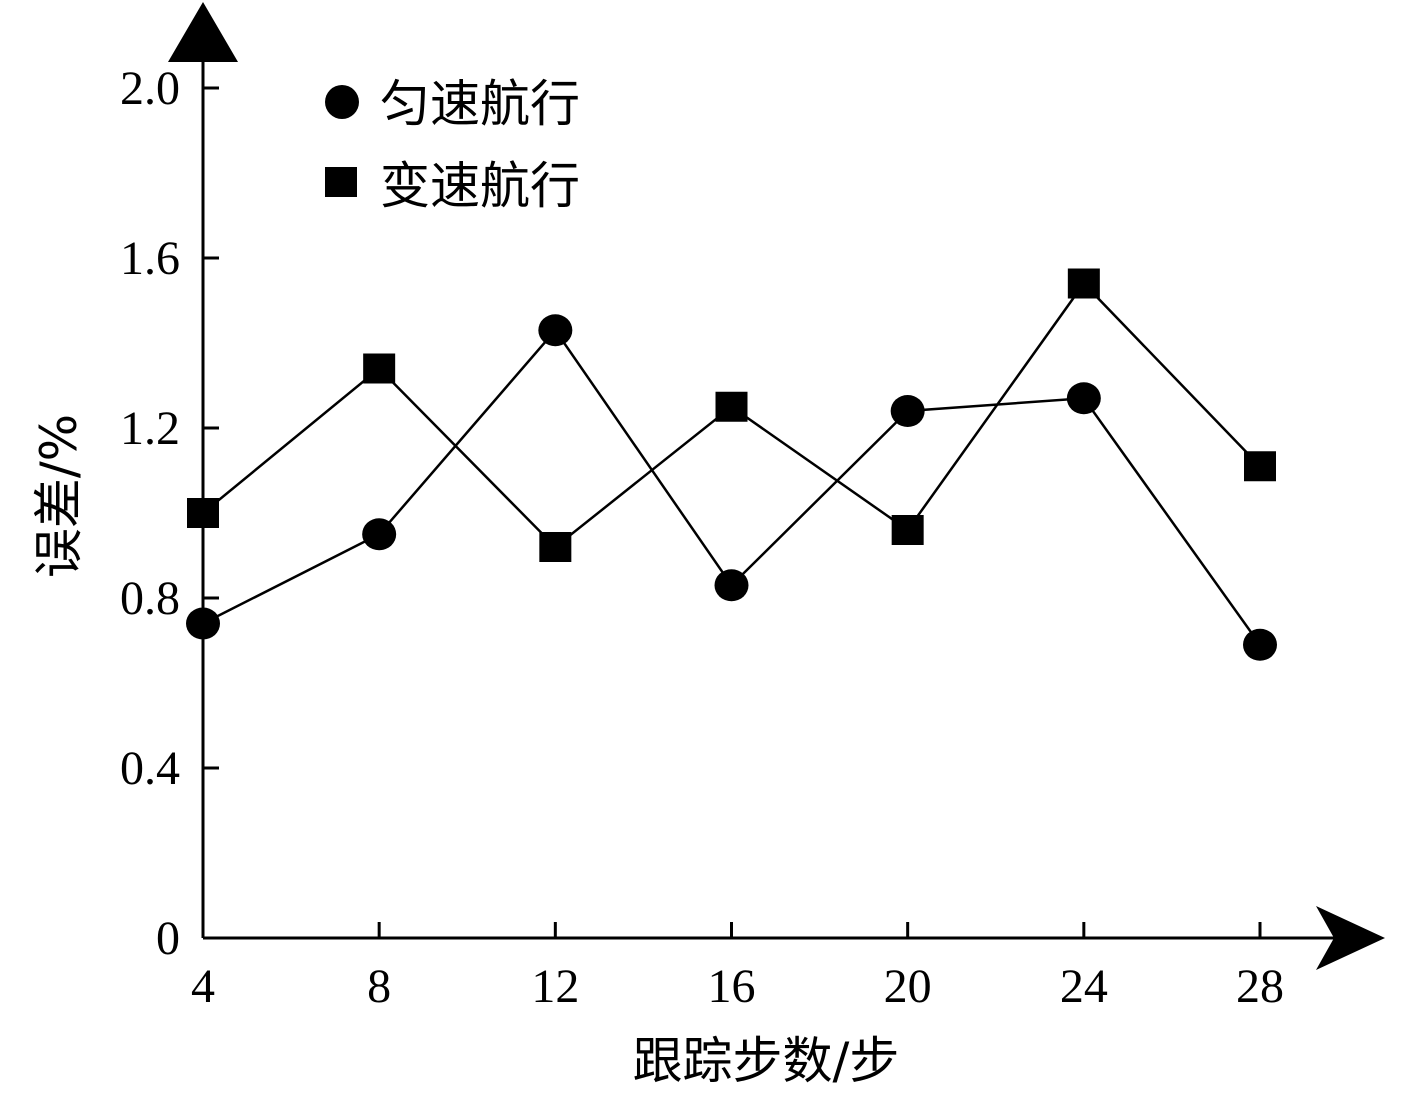 The image size is (1417, 1097). I want to click on x-tick-label: 8, so click(379, 986).